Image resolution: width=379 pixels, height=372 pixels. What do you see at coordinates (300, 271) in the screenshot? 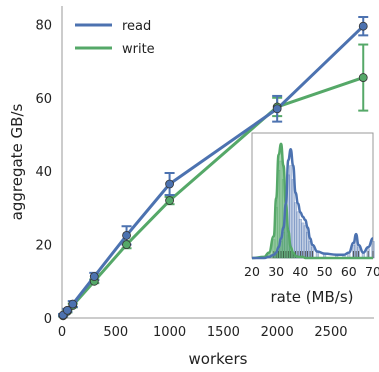
I see `inset-x-tick-label: 40` at bounding box center [300, 271].